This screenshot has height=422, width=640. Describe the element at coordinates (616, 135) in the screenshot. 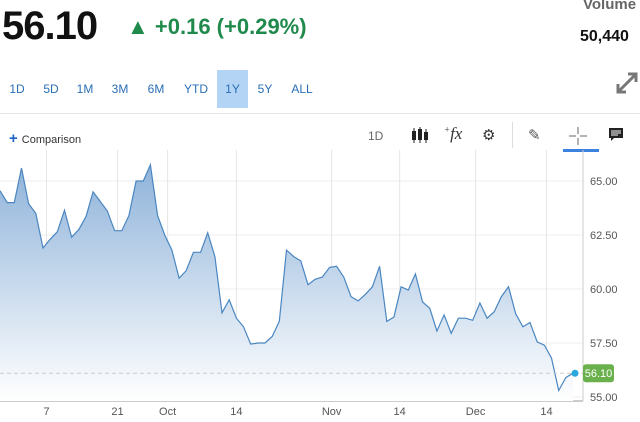

I see `news-icon` at that location.